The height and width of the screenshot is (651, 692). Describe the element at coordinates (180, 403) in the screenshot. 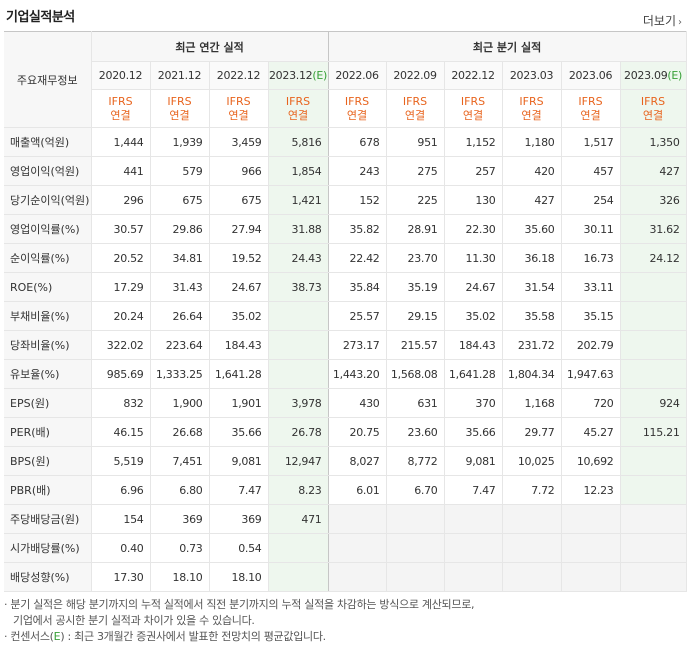

I see `table-cell: 1,900` at that location.